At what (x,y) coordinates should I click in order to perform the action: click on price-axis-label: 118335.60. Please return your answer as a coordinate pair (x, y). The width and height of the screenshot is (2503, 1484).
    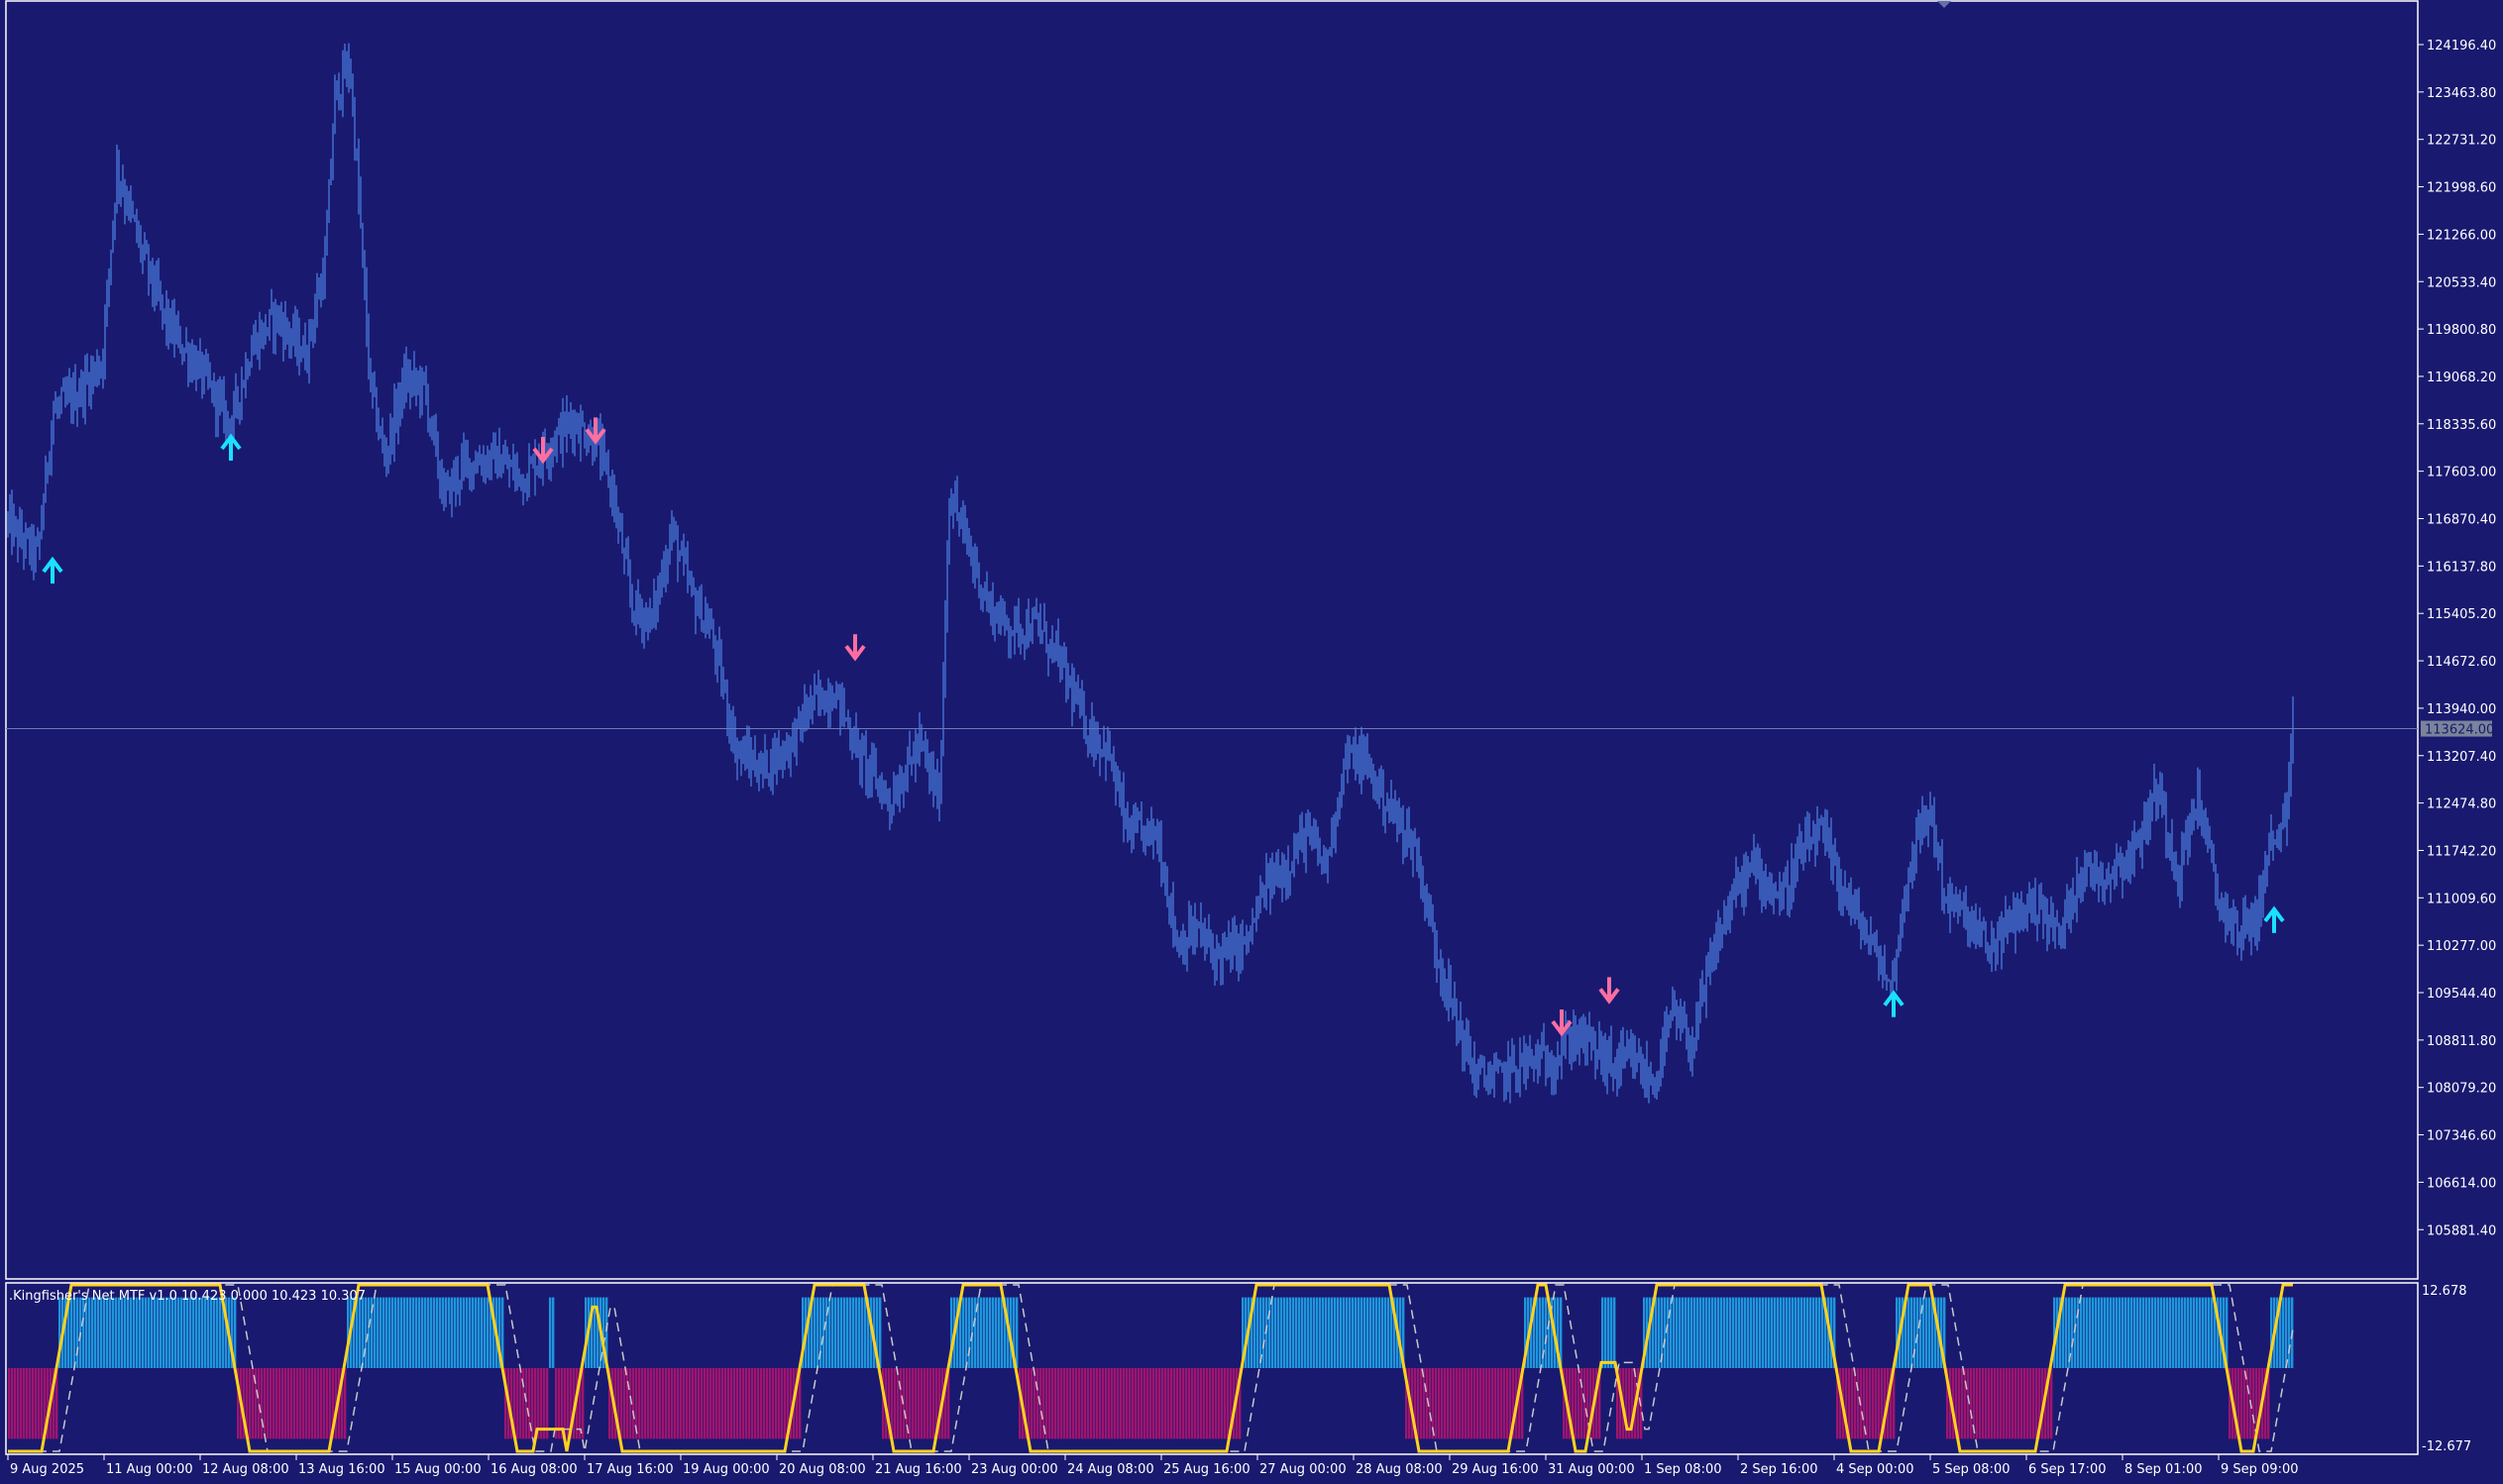
    Looking at the image, I should click on (2462, 426).